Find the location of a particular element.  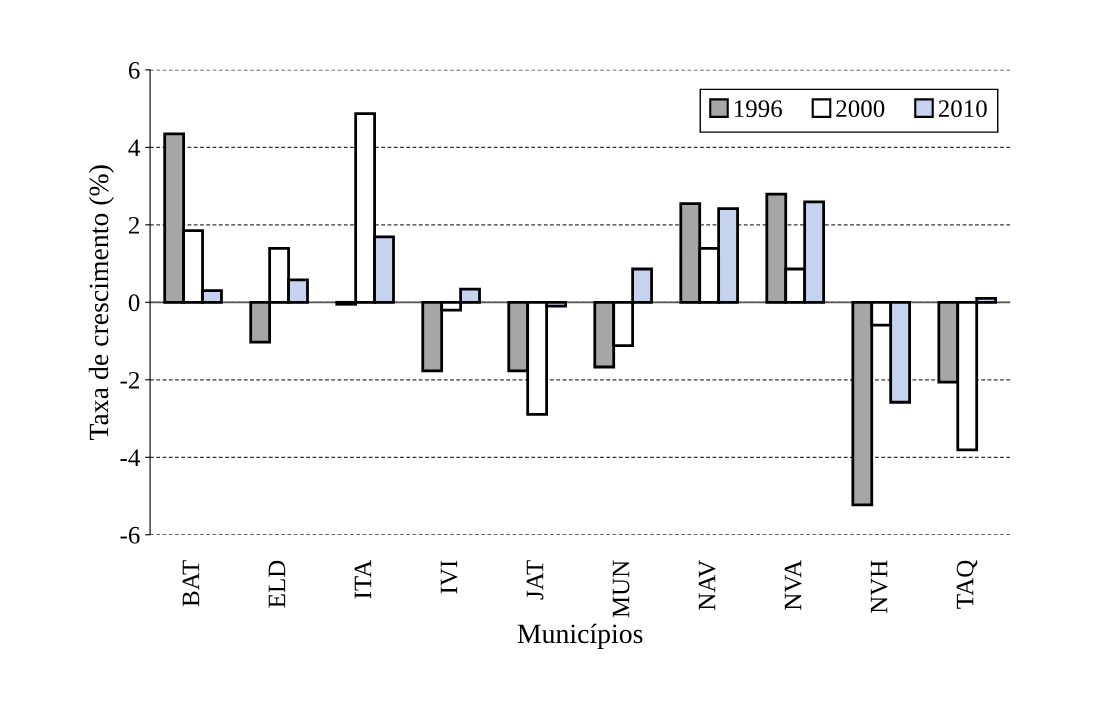

x-tick-label: ELD is located at coordinates (277, 584).